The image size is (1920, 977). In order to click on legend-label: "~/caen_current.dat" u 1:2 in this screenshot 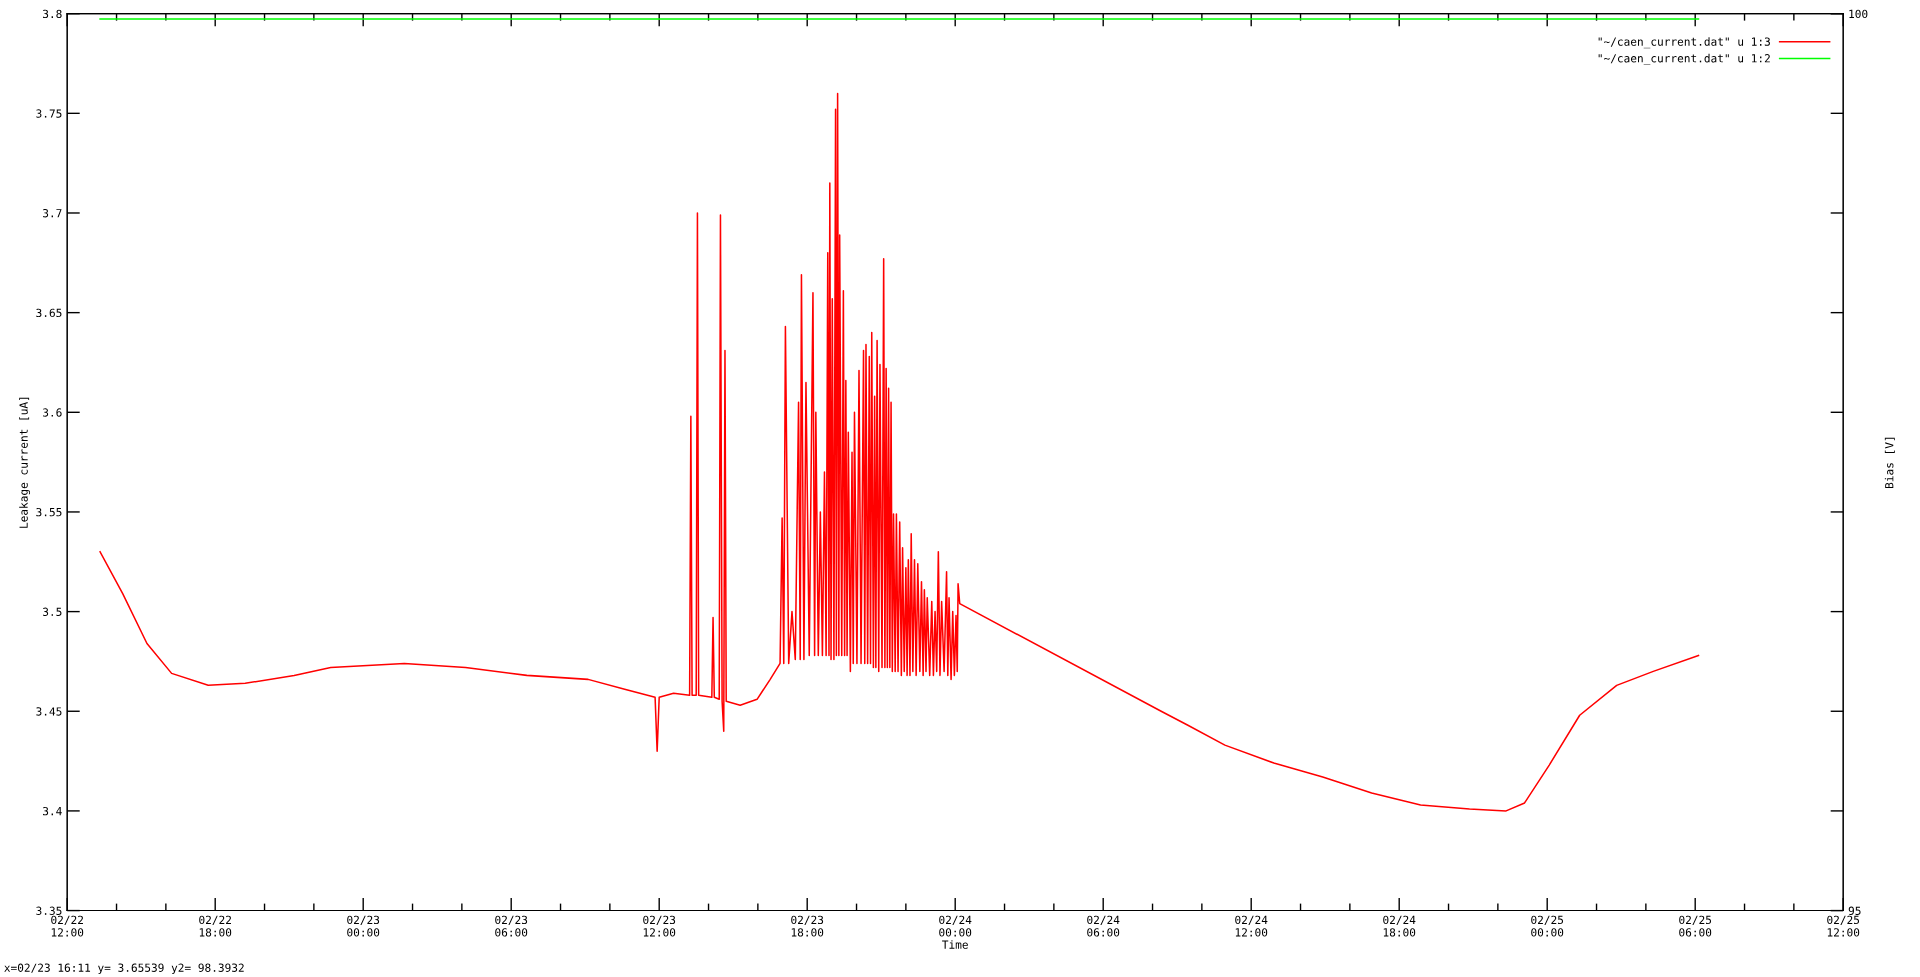, I will do `click(1684, 59)`.